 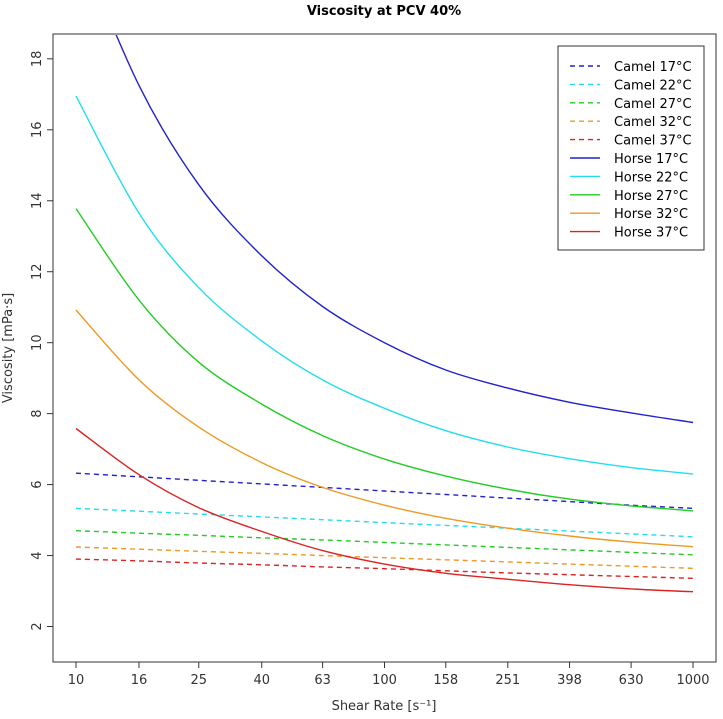 What do you see at coordinates (37, 200) in the screenshot?
I see `y-tick-label: 14` at bounding box center [37, 200].